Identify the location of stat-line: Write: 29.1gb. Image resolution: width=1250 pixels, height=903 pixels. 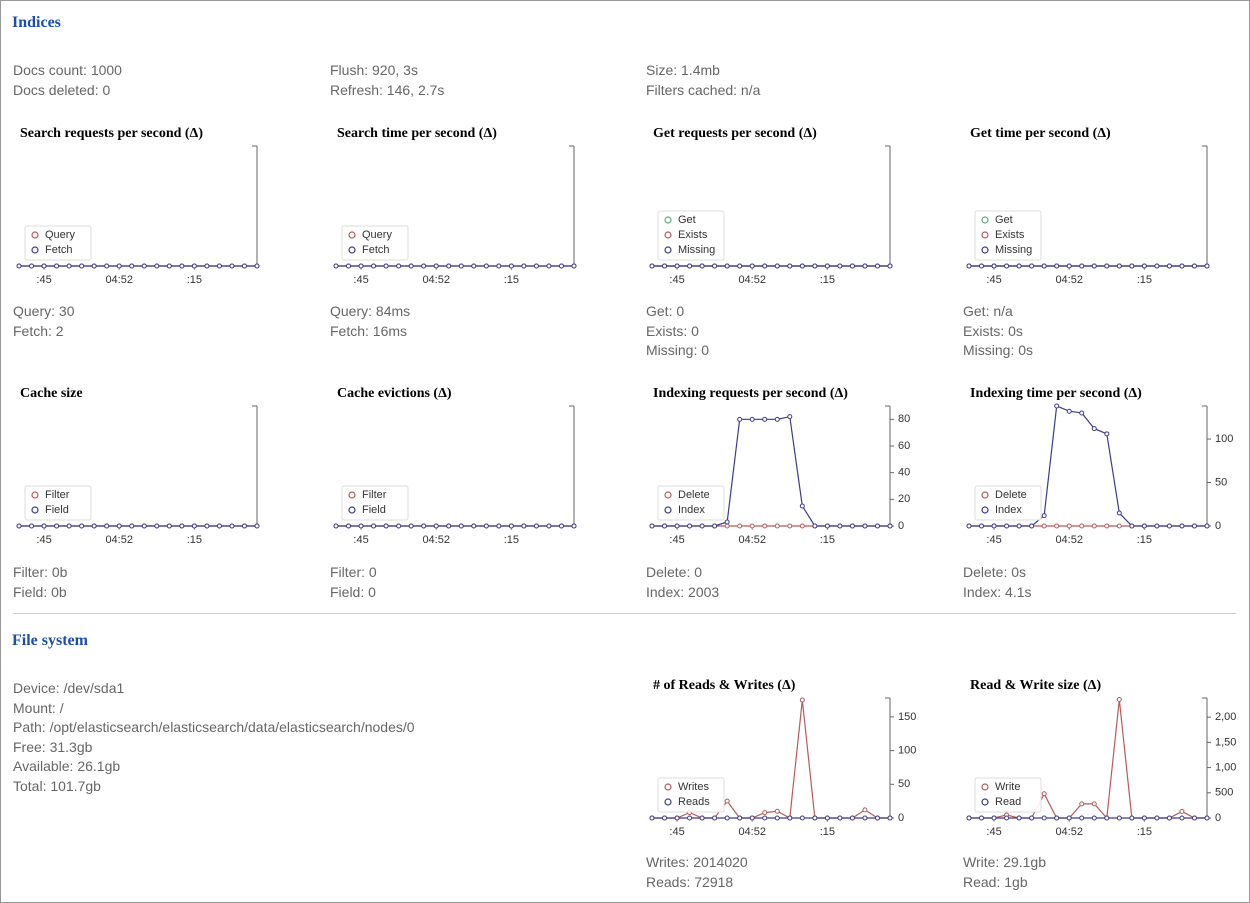
(1005, 862).